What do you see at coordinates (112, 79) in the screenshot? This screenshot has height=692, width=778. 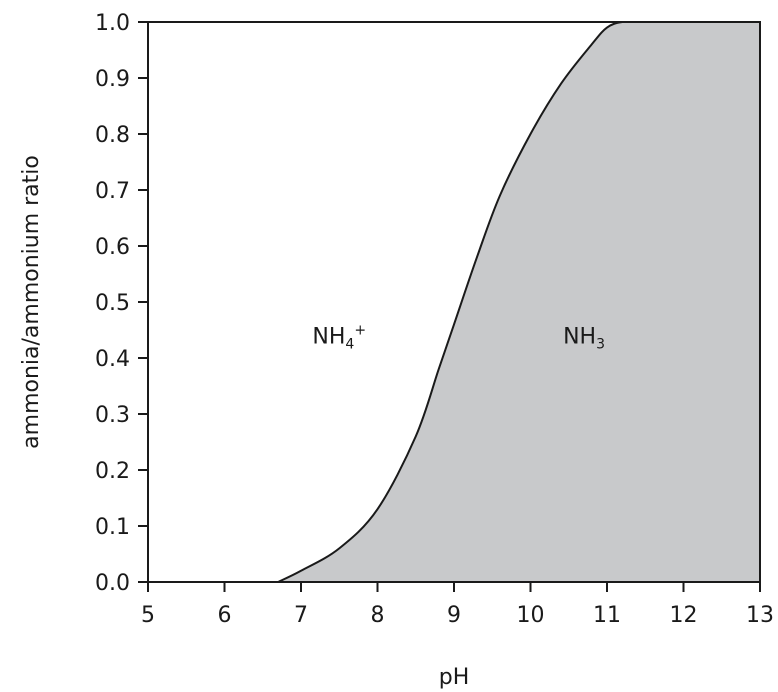 I see `y-tick-label: 0.9` at bounding box center [112, 79].